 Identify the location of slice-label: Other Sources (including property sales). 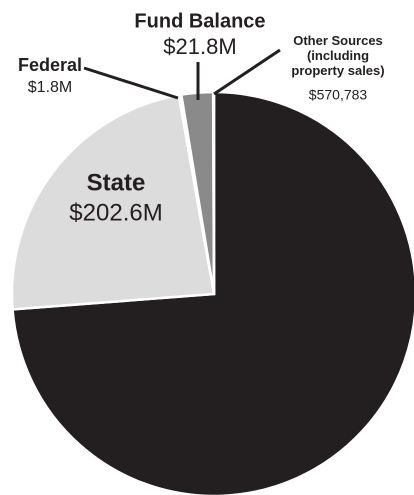
(337, 55).